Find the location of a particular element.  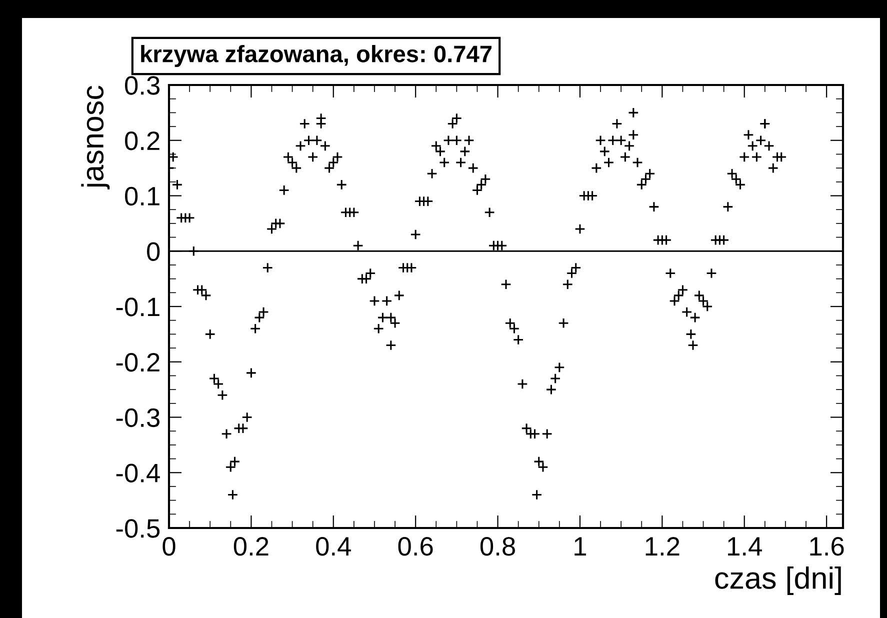

y-tick-label: 0 is located at coordinates (153, 251).